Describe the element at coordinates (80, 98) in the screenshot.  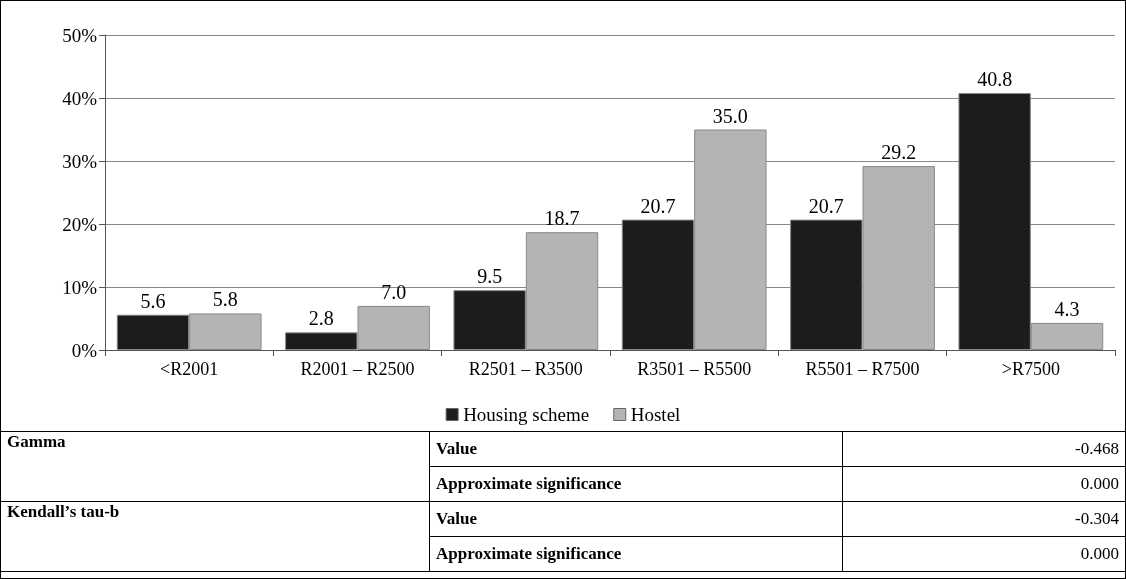
I see `y-tick-label: 40%` at that location.